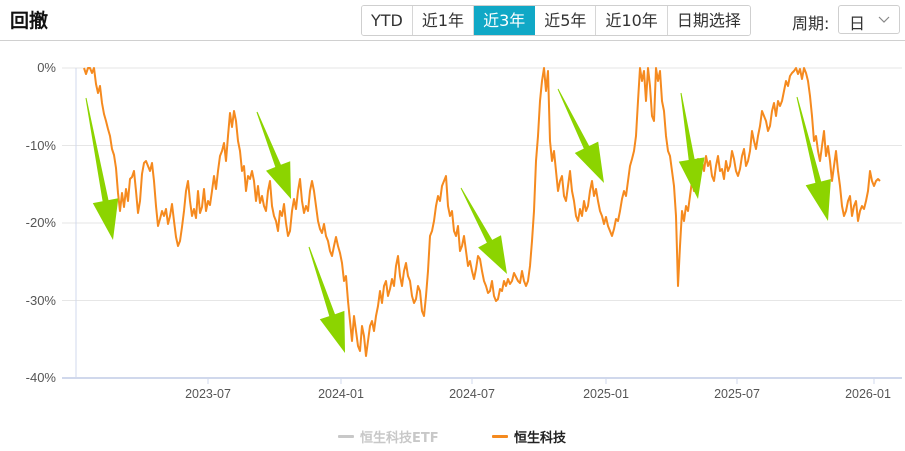 This screenshot has height=451, width=905. I want to click on legend-label: 恒生科技ETF, so click(399, 438).